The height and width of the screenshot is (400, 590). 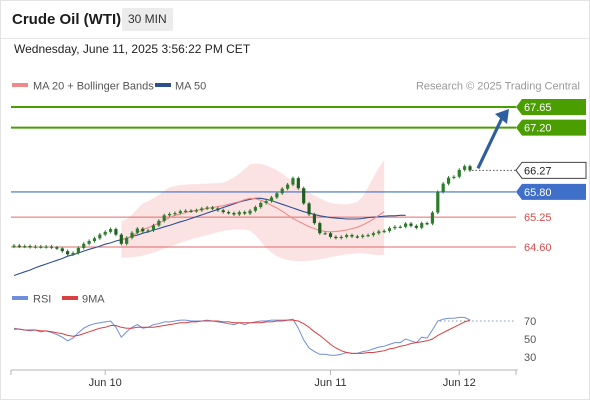 What do you see at coordinates (242, 336) in the screenshot?
I see `rsi-ma9-line` at bounding box center [242, 336].